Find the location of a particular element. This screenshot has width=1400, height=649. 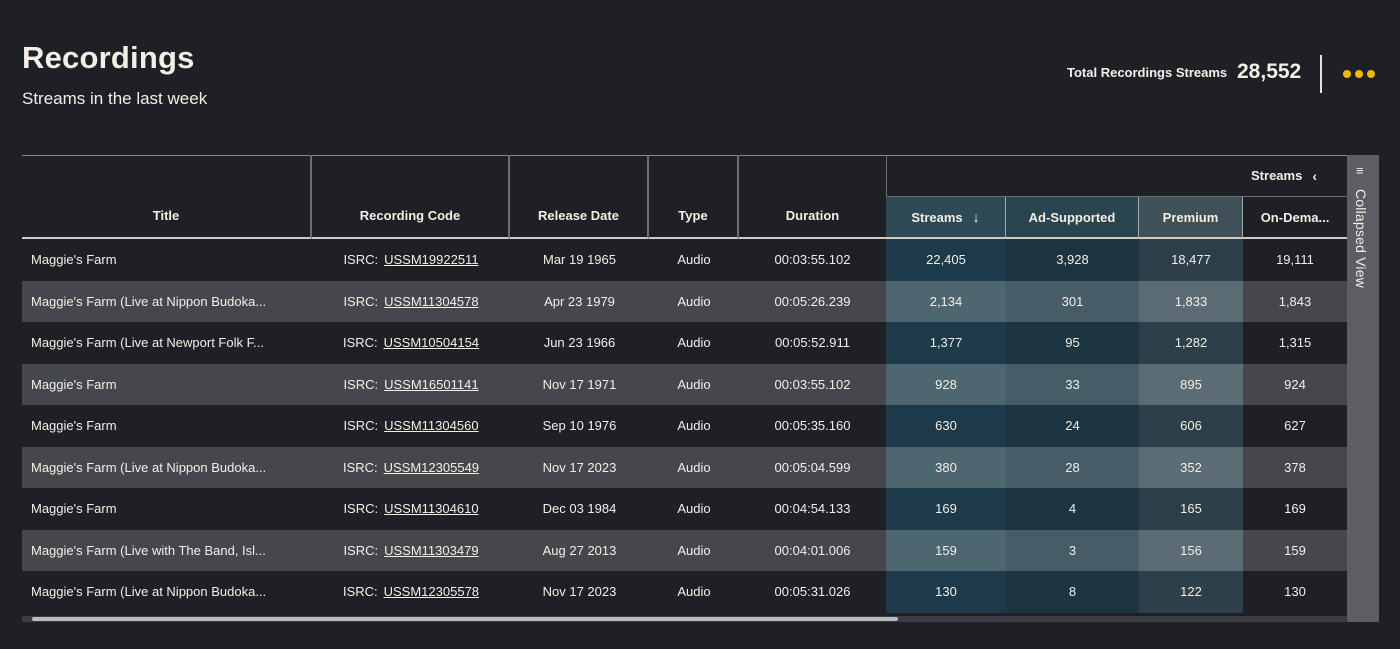

premium-cell: 1,833 is located at coordinates (1191, 301).